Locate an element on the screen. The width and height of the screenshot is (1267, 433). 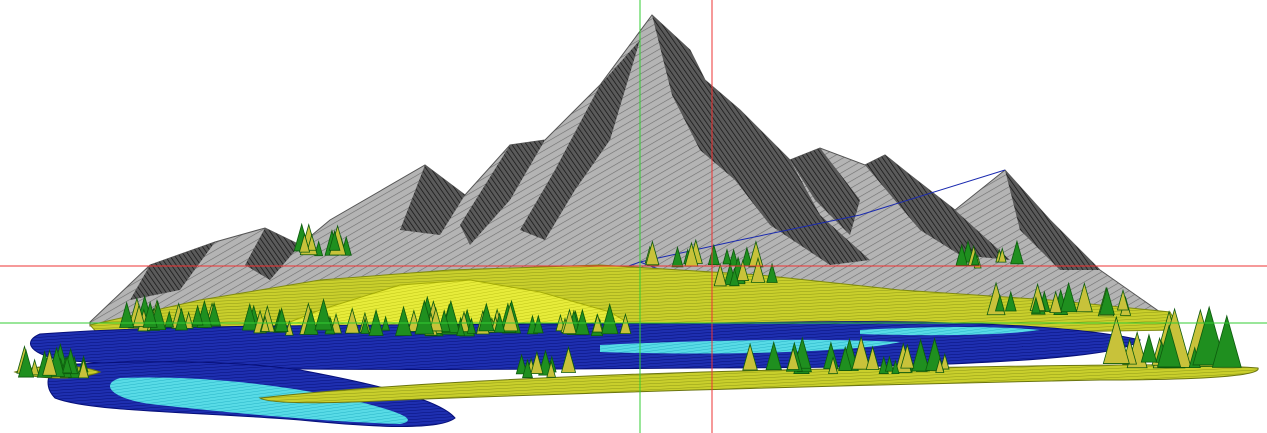
river-highlight is located at coordinates (259, 400).